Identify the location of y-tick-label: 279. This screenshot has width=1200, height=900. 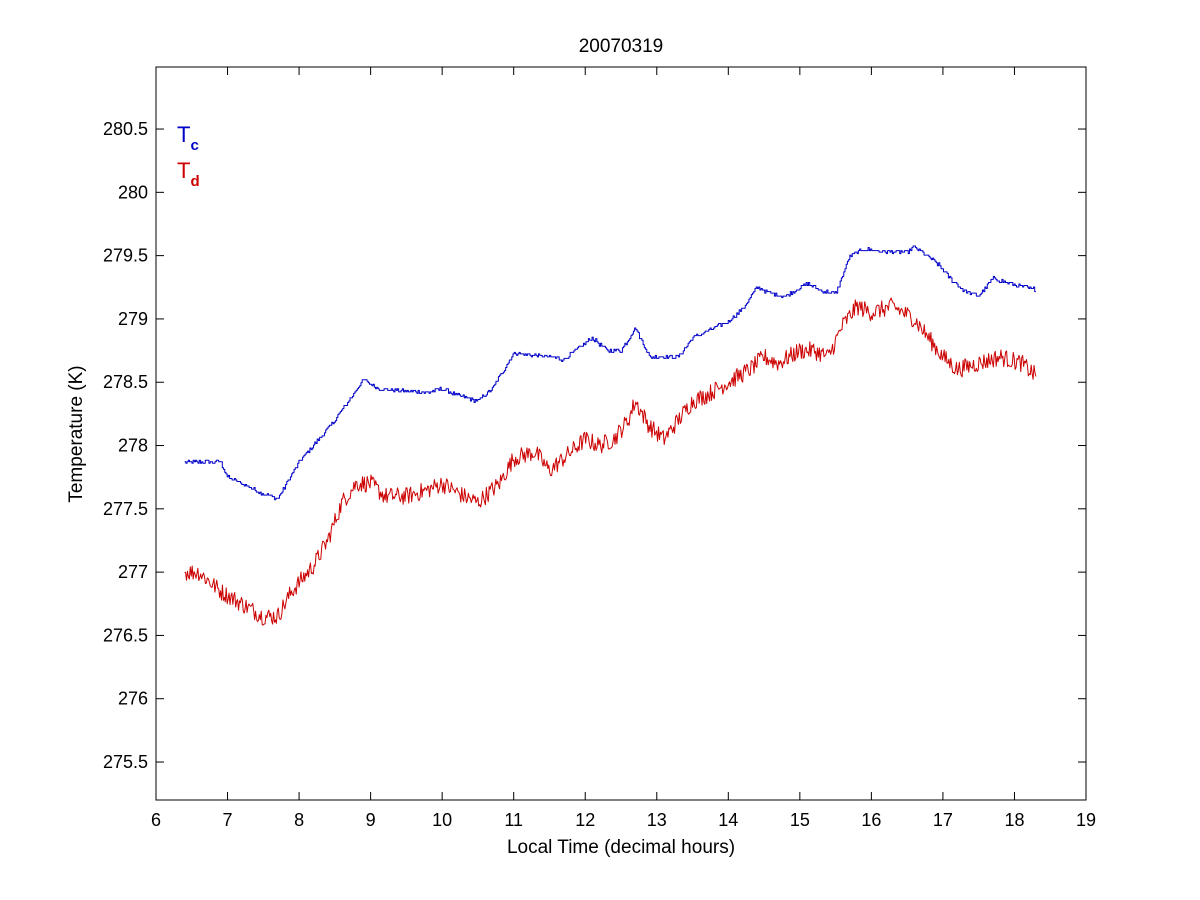
(133, 319).